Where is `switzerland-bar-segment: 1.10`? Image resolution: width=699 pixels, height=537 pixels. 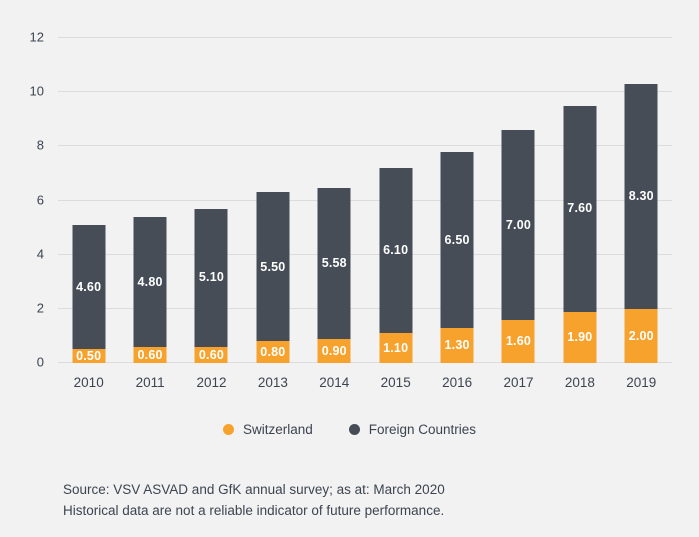
switzerland-bar-segment: 1.10 is located at coordinates (396, 348).